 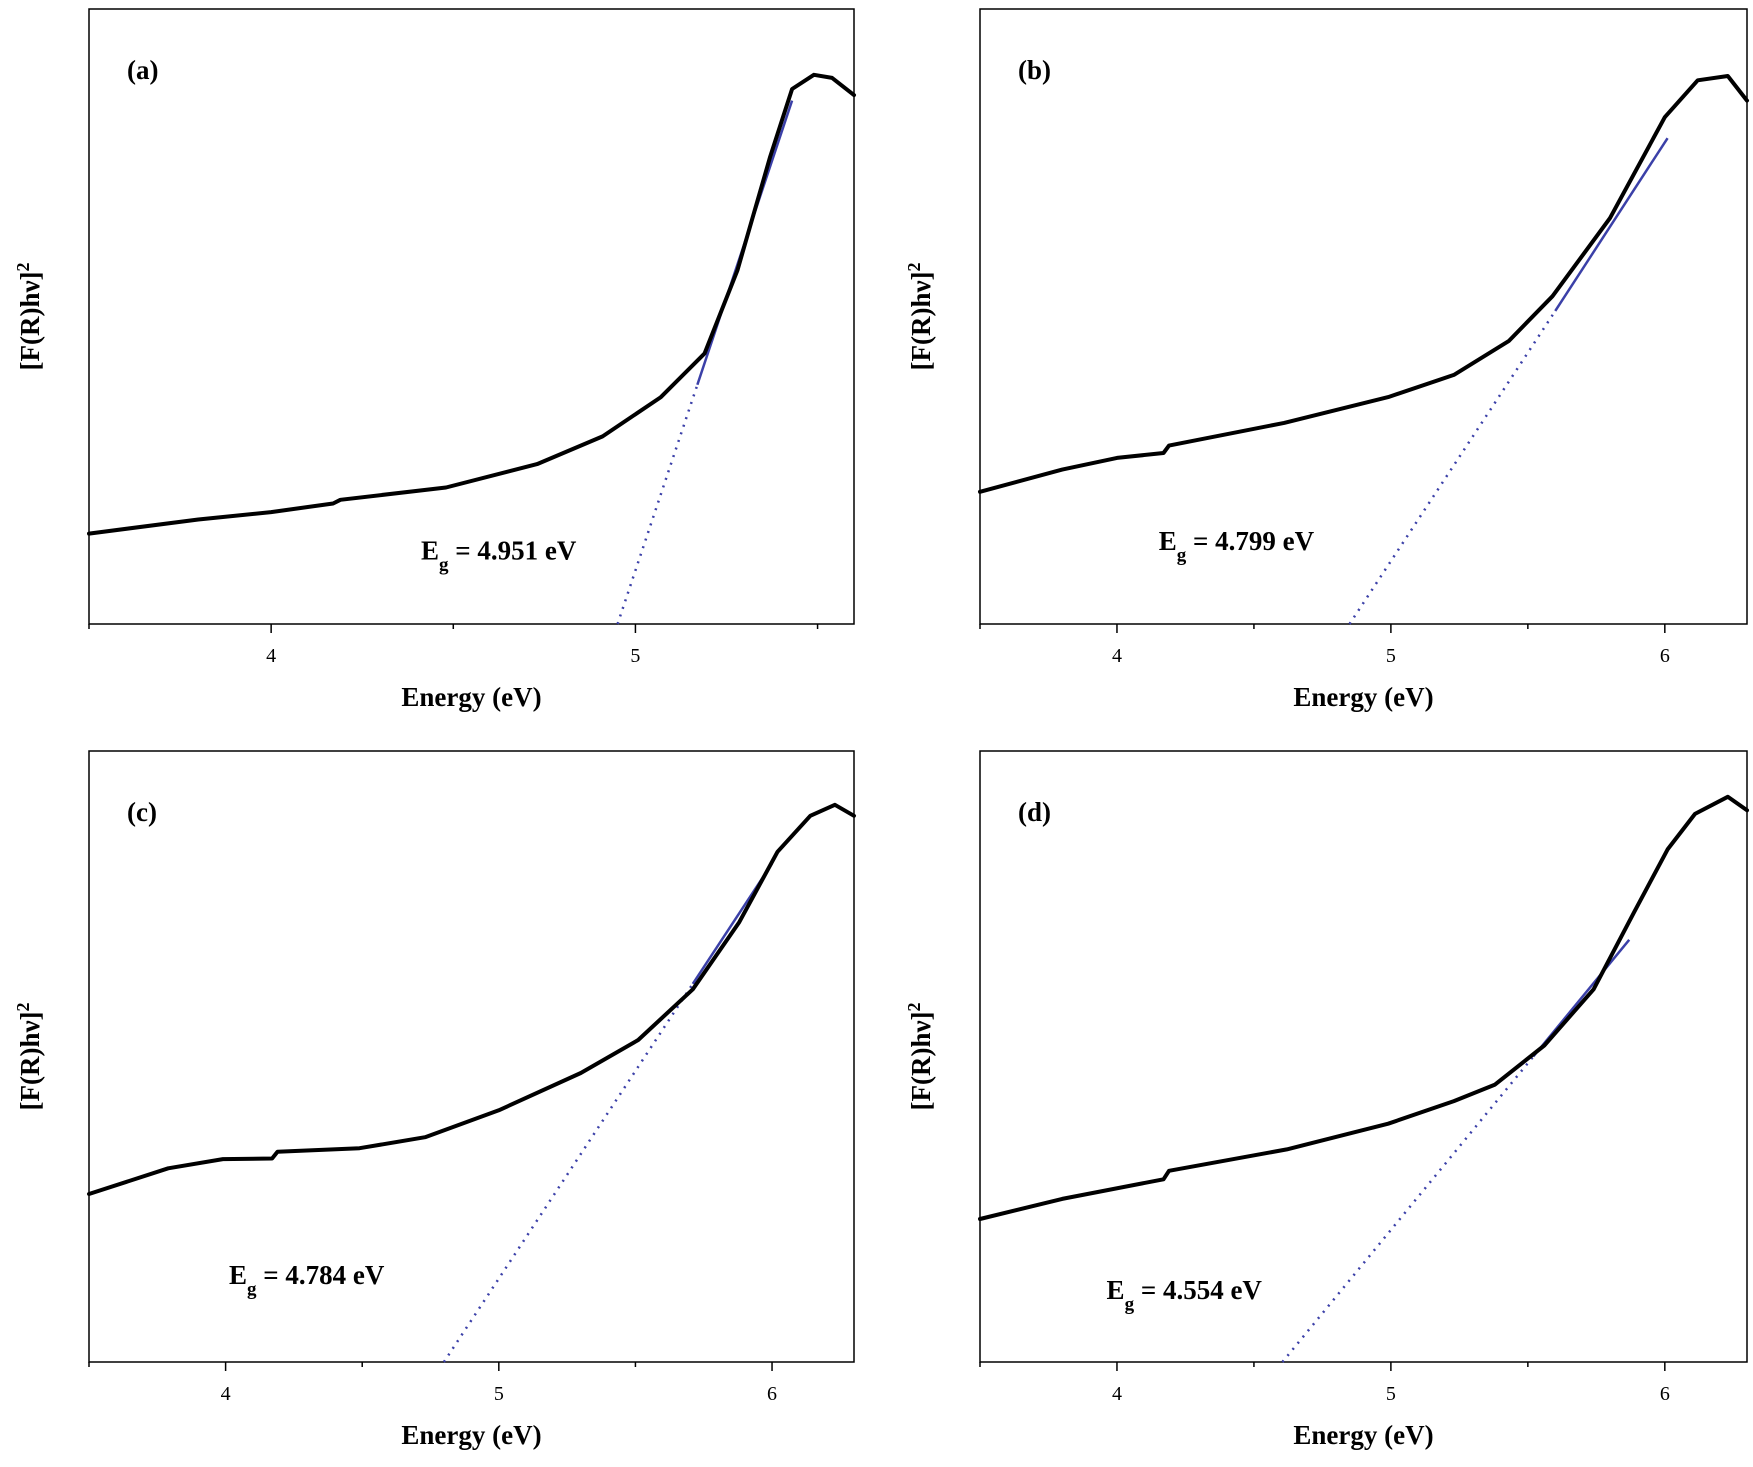 I want to click on annotation-value: = 4.554 eV, so click(x=1198, y=1290).